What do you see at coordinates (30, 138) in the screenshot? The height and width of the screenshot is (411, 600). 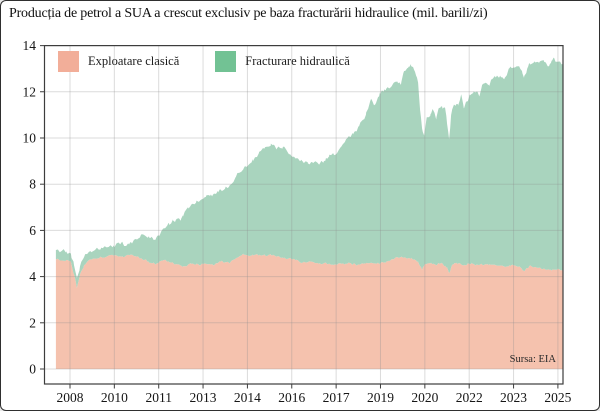 I see `y-tick-label: 10` at bounding box center [30, 138].